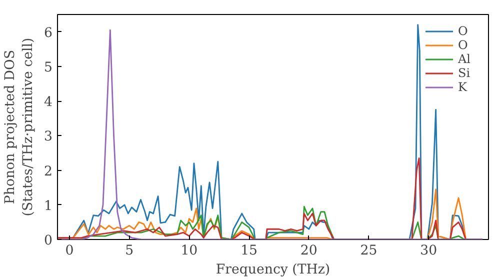 This screenshot has width=500, height=280. What do you see at coordinates (463, 87) in the screenshot?
I see `legend-label: K` at bounding box center [463, 87].